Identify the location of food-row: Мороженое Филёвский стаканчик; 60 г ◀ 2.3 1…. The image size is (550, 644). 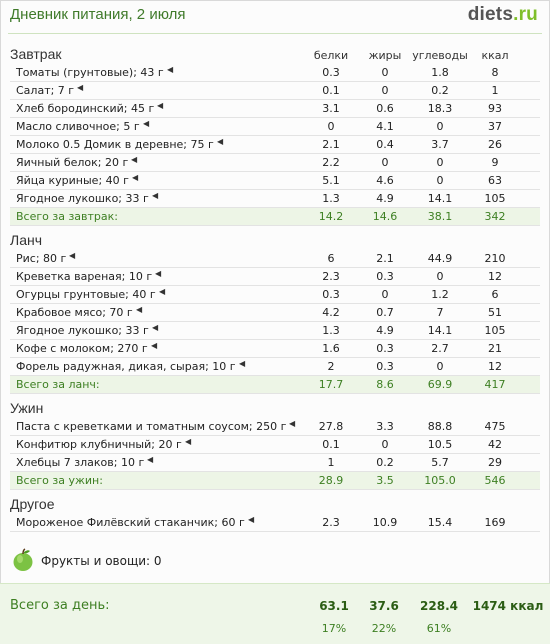
(275, 523).